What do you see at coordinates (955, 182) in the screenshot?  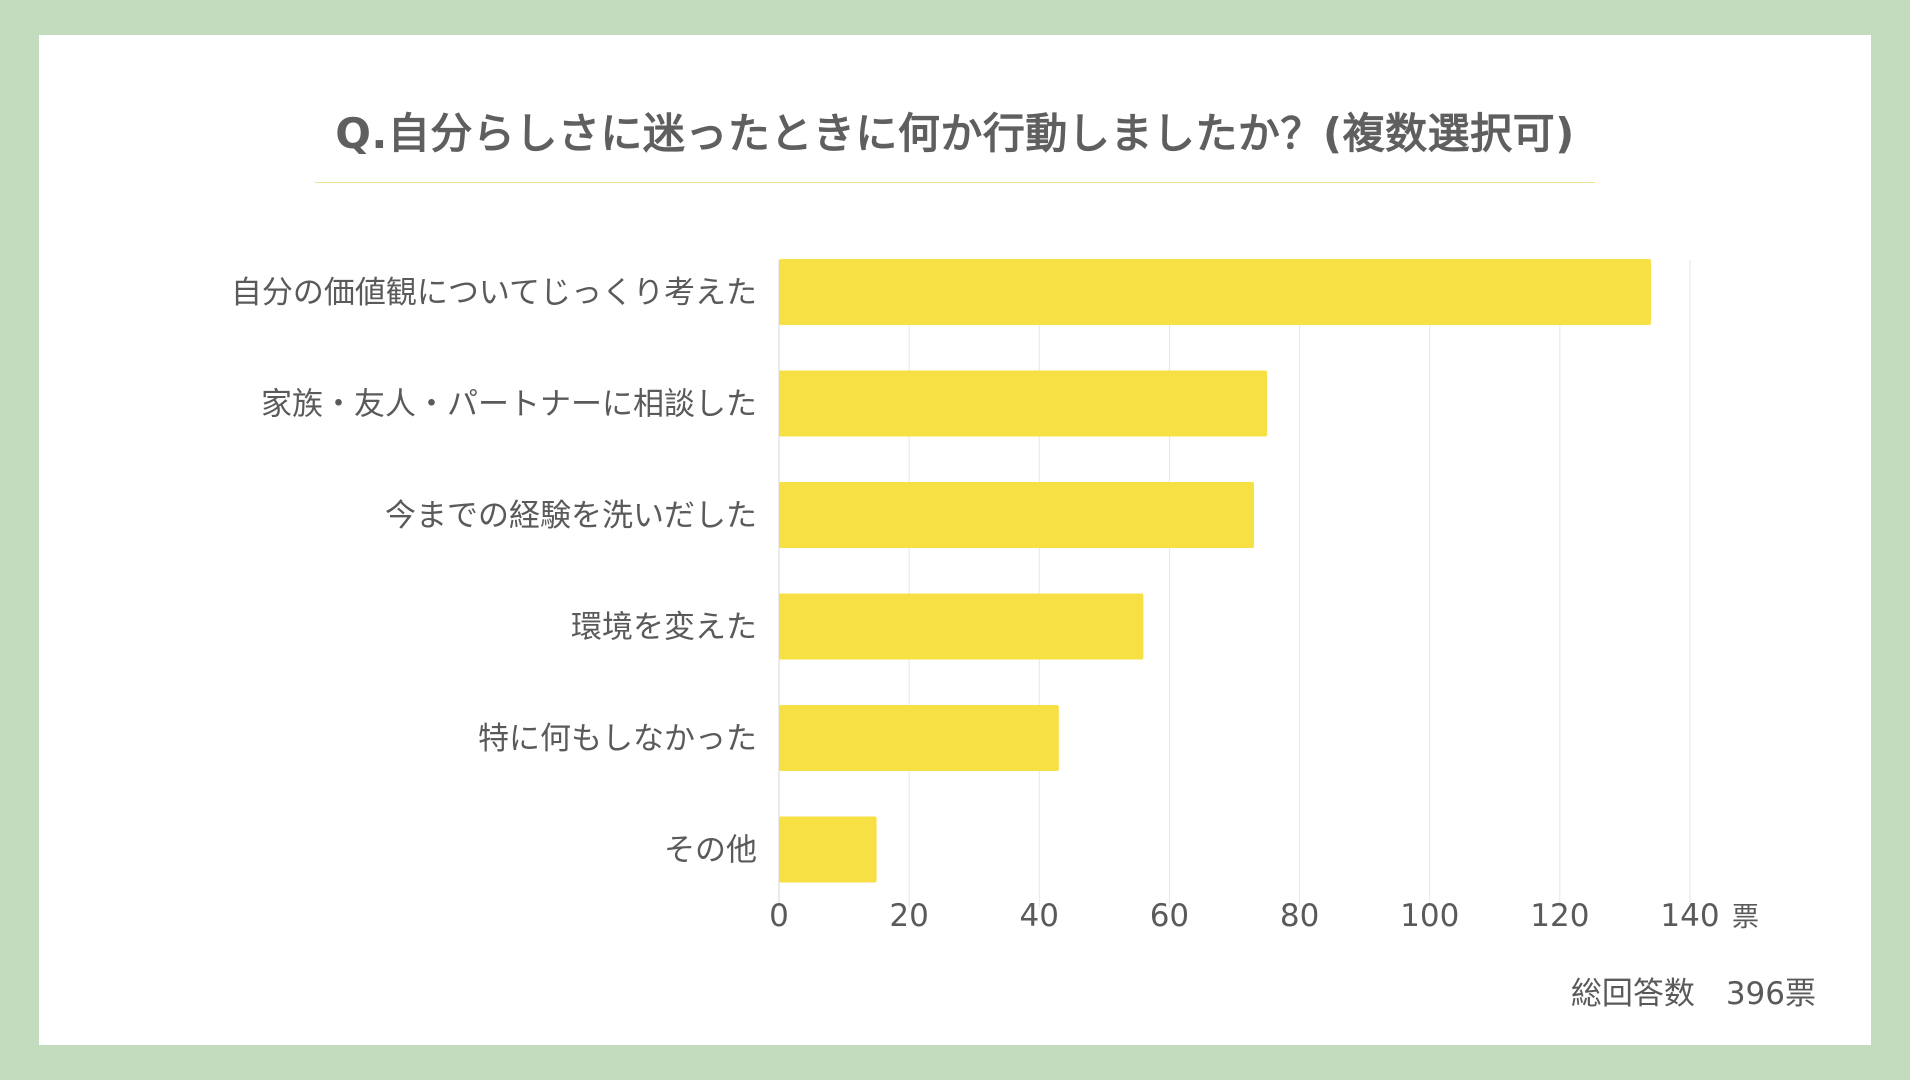 I see `title-underline` at bounding box center [955, 182].